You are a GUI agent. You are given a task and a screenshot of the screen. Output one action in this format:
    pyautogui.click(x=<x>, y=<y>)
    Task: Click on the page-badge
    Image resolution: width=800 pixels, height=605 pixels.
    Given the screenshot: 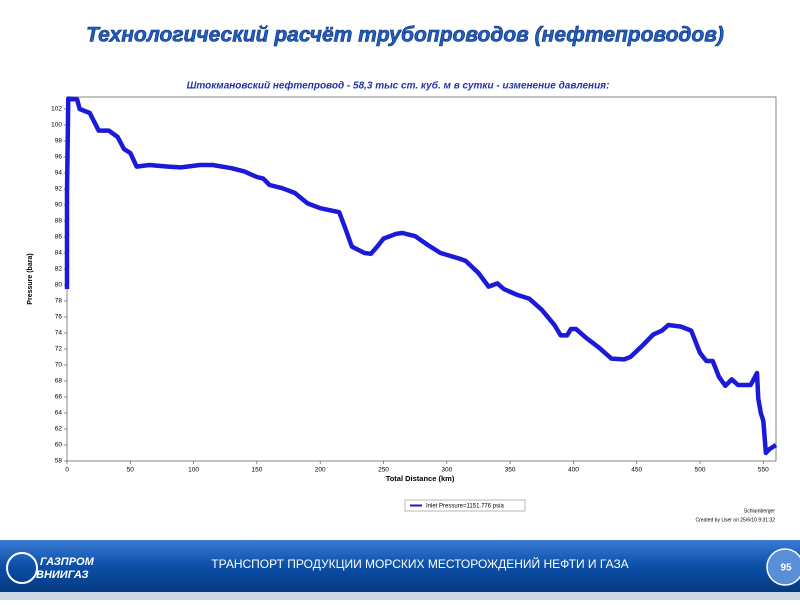 What is the action you would take?
    pyautogui.click(x=783, y=567)
    